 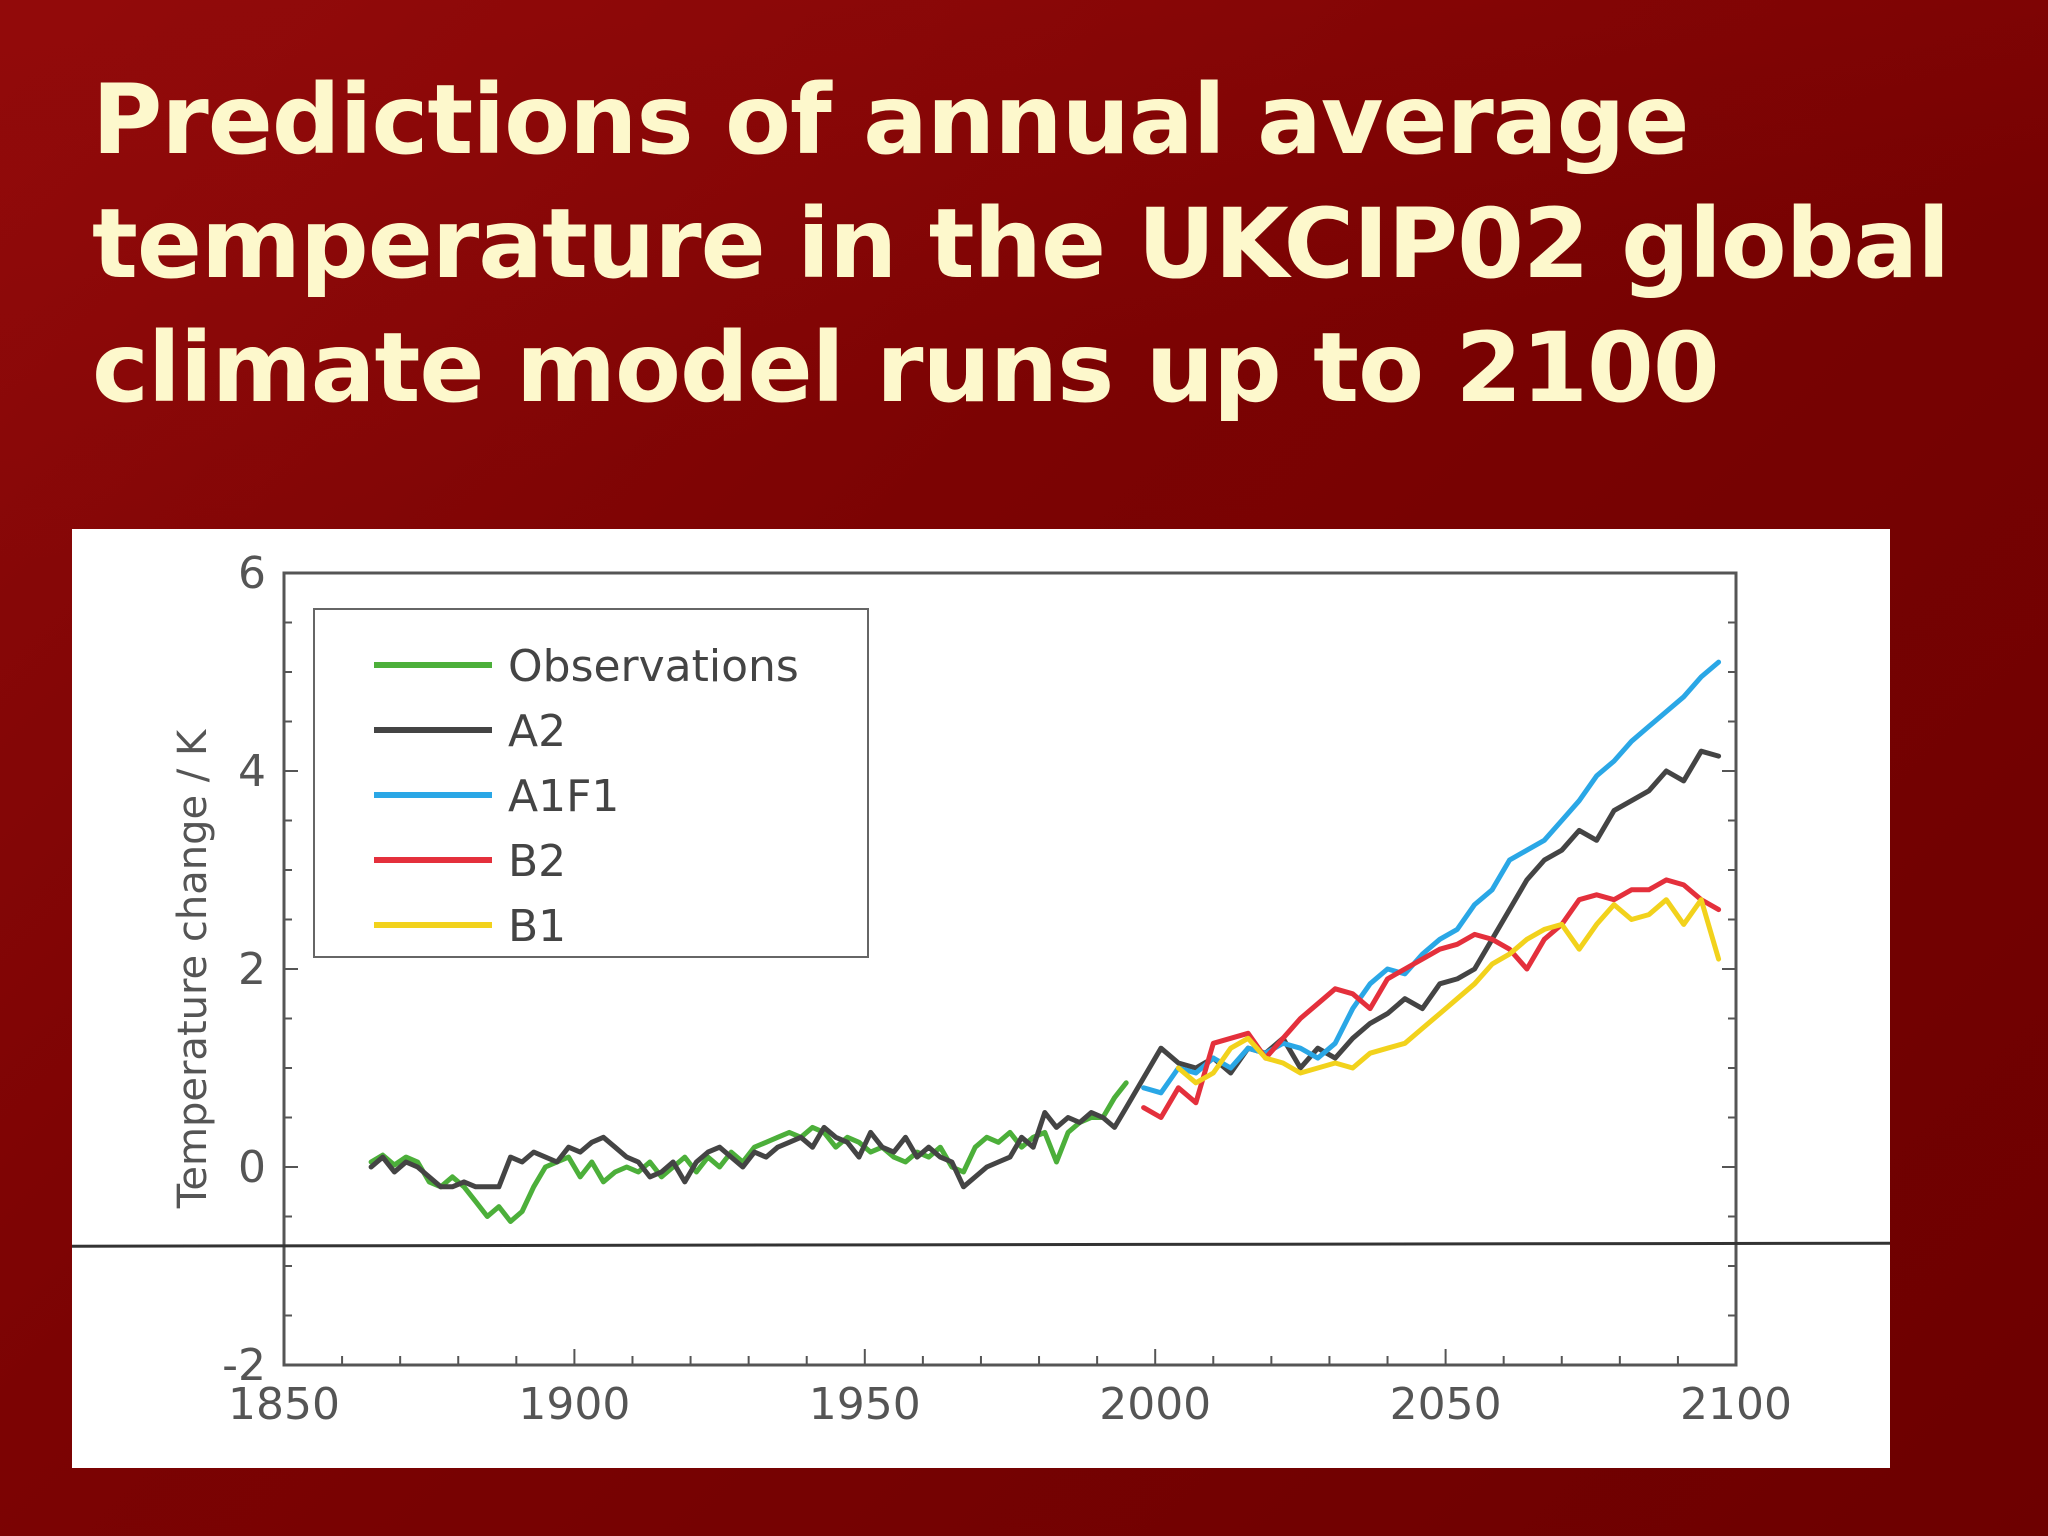 What do you see at coordinates (653, 666) in the screenshot?
I see `legend-label: Observations` at bounding box center [653, 666].